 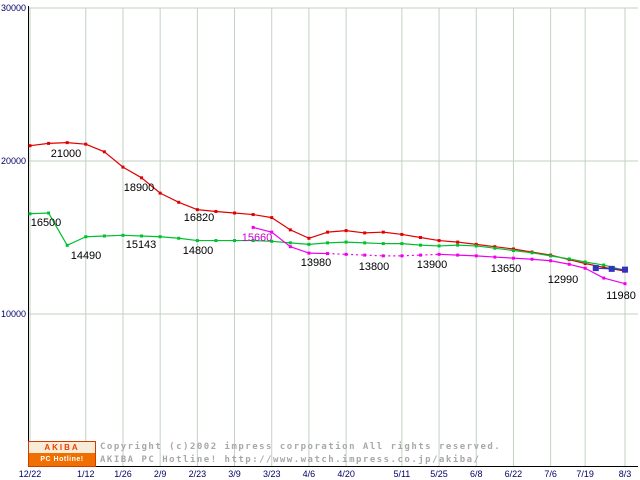 I want to click on point-label: 12990, so click(x=563, y=280).